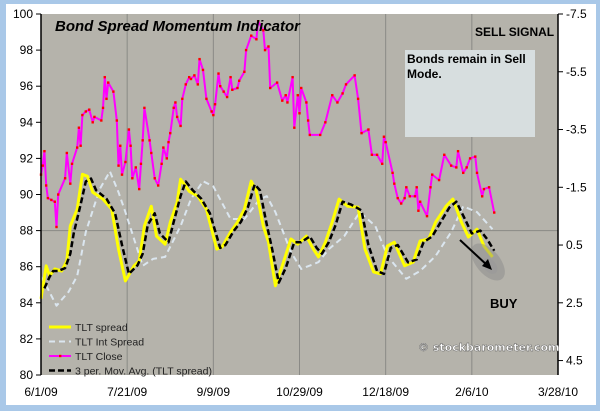 This screenshot has width=600, height=411. What do you see at coordinates (27, 86) in the screenshot?
I see `y-left-tick-label: 96` at bounding box center [27, 86].